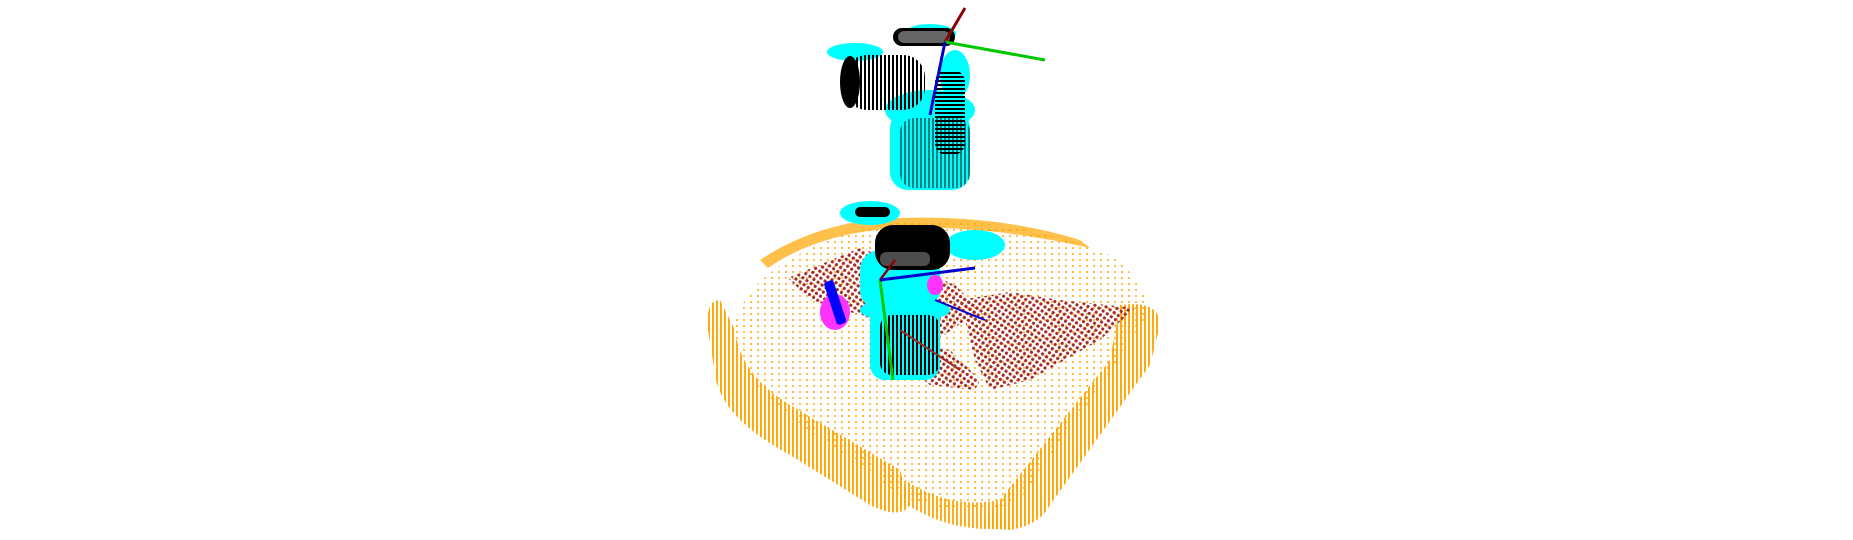 Image resolution: width=1853 pixels, height=540 pixels. I want to click on axis-x-line, so click(955, 25).